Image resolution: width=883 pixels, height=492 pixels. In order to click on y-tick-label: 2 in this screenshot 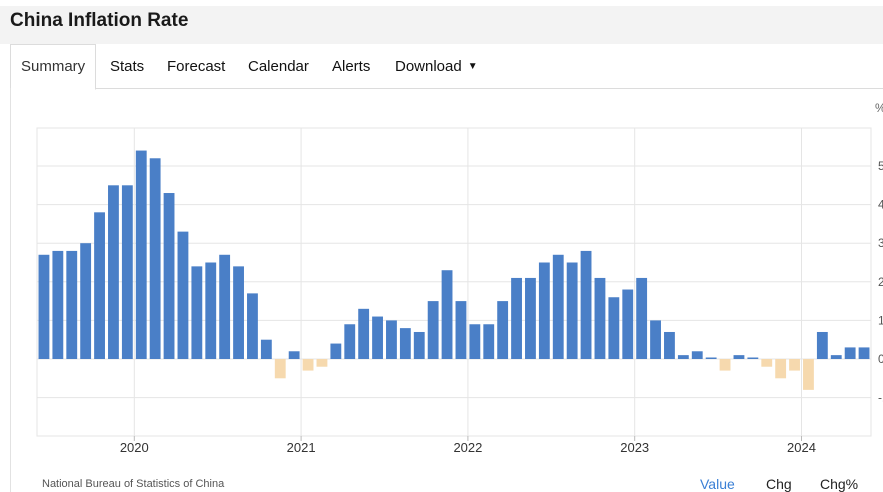, I will do `click(880, 282)`.